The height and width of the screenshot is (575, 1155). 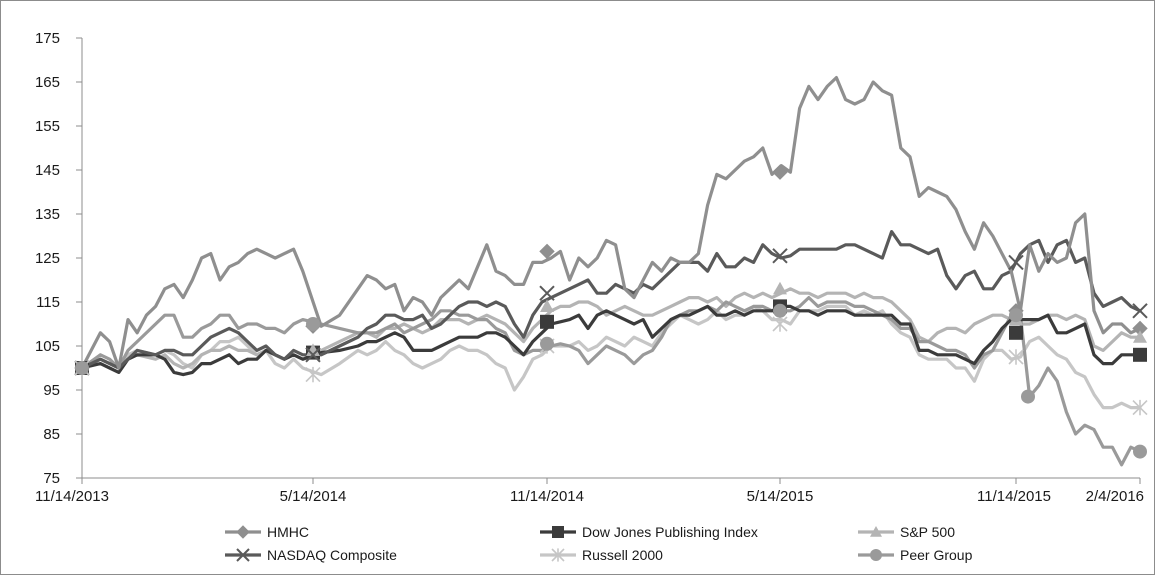 I want to click on legend-item-s-p-500: S&P 500, so click(x=906, y=532).